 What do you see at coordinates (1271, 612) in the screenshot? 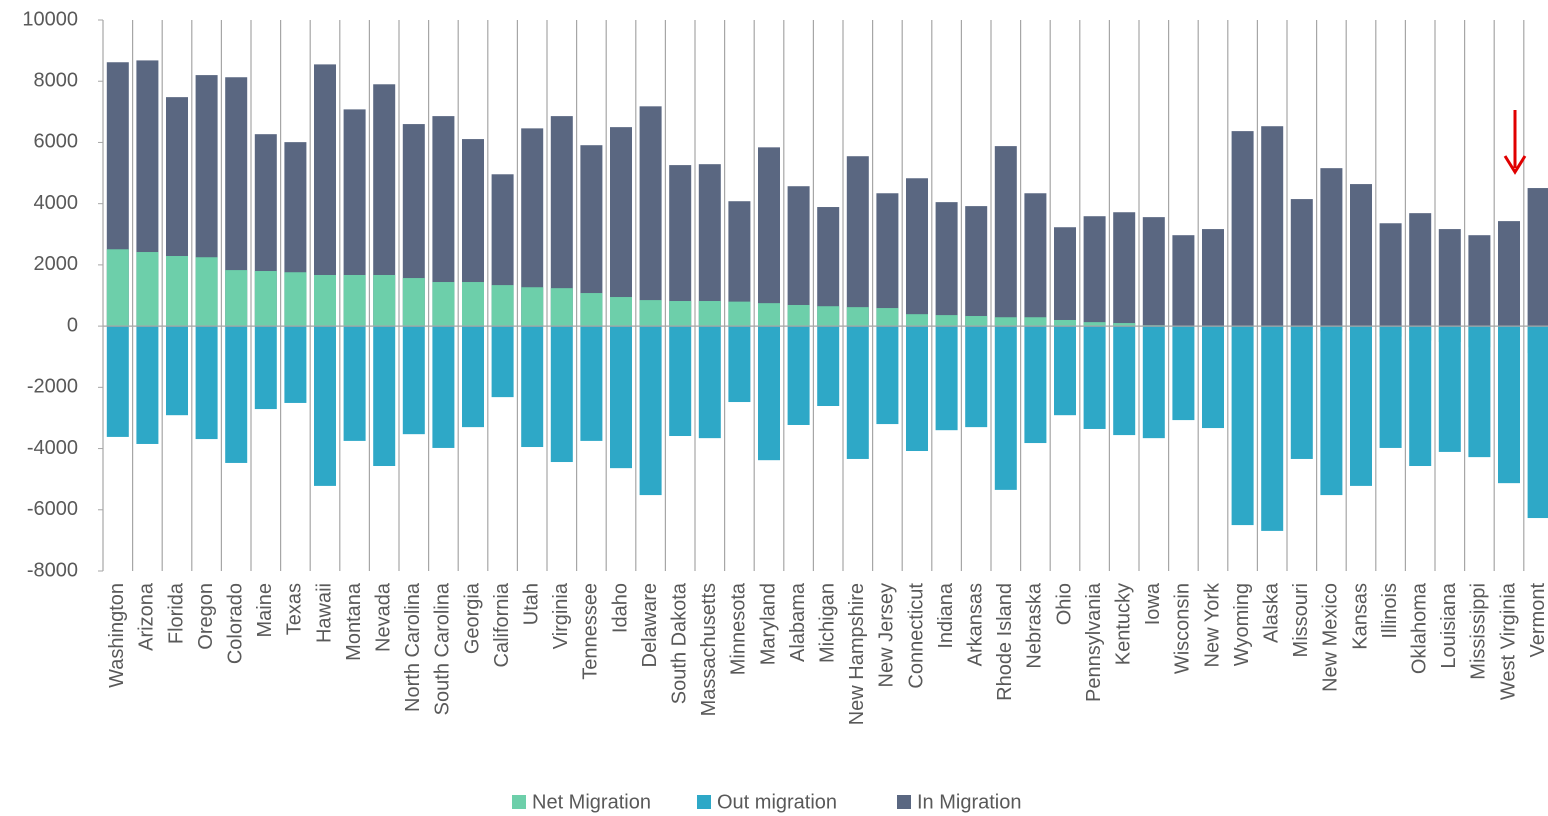
I see `x-tick-label: Alaska` at bounding box center [1271, 612].